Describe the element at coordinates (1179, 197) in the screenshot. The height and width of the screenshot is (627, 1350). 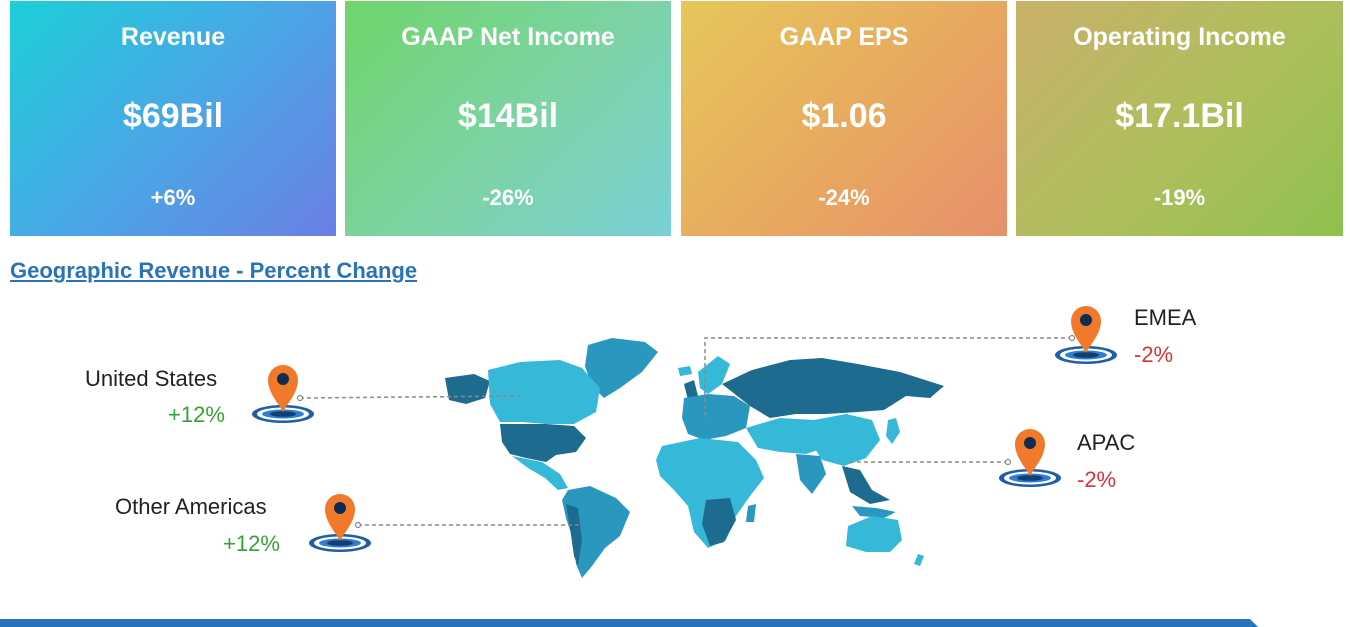
I see `card-change: -19%` at that location.